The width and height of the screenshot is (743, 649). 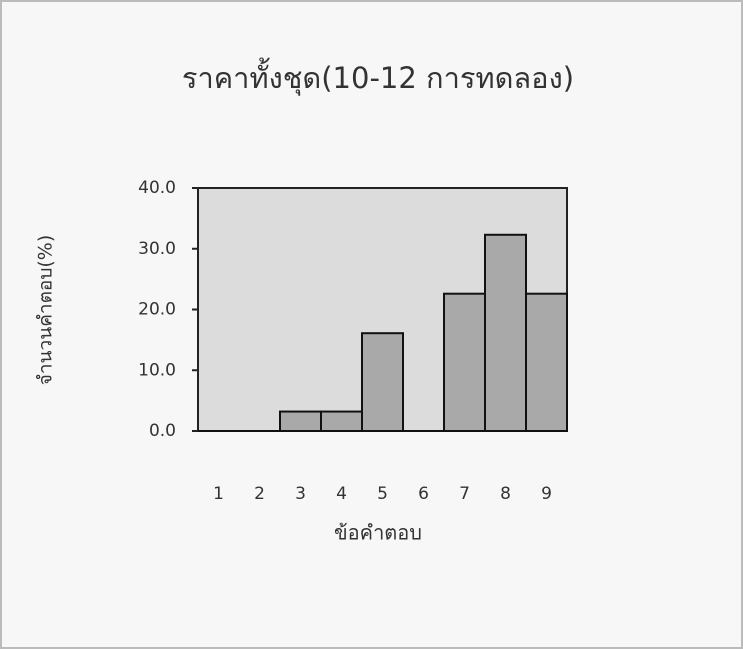 What do you see at coordinates (157, 310) in the screenshot?
I see `y-tick-label: 20.0` at bounding box center [157, 310].